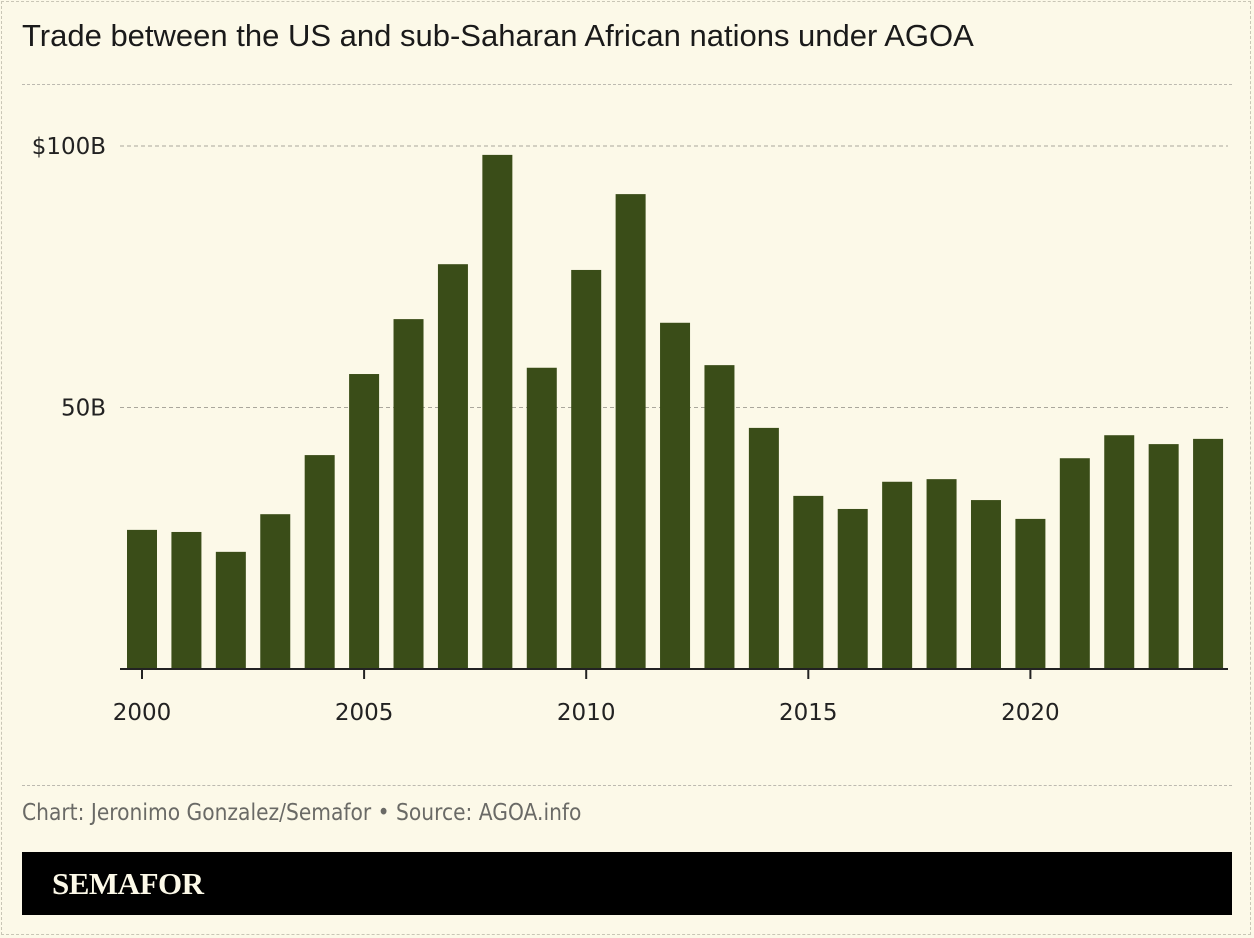  I want to click on x-tick-label: 2010, so click(586, 713).